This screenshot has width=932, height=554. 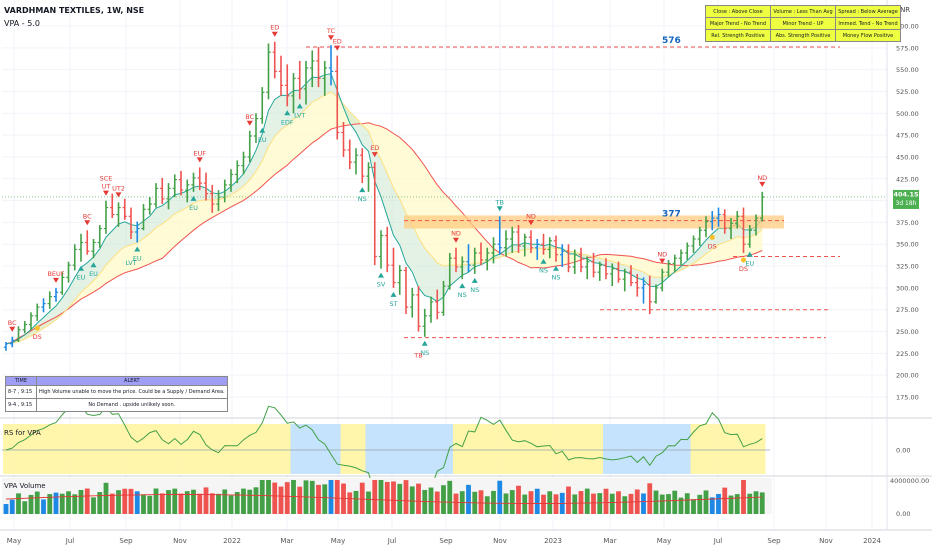 I want to click on alert-table-cell: No Demand . upside unlikely soon., so click(x=132, y=405).